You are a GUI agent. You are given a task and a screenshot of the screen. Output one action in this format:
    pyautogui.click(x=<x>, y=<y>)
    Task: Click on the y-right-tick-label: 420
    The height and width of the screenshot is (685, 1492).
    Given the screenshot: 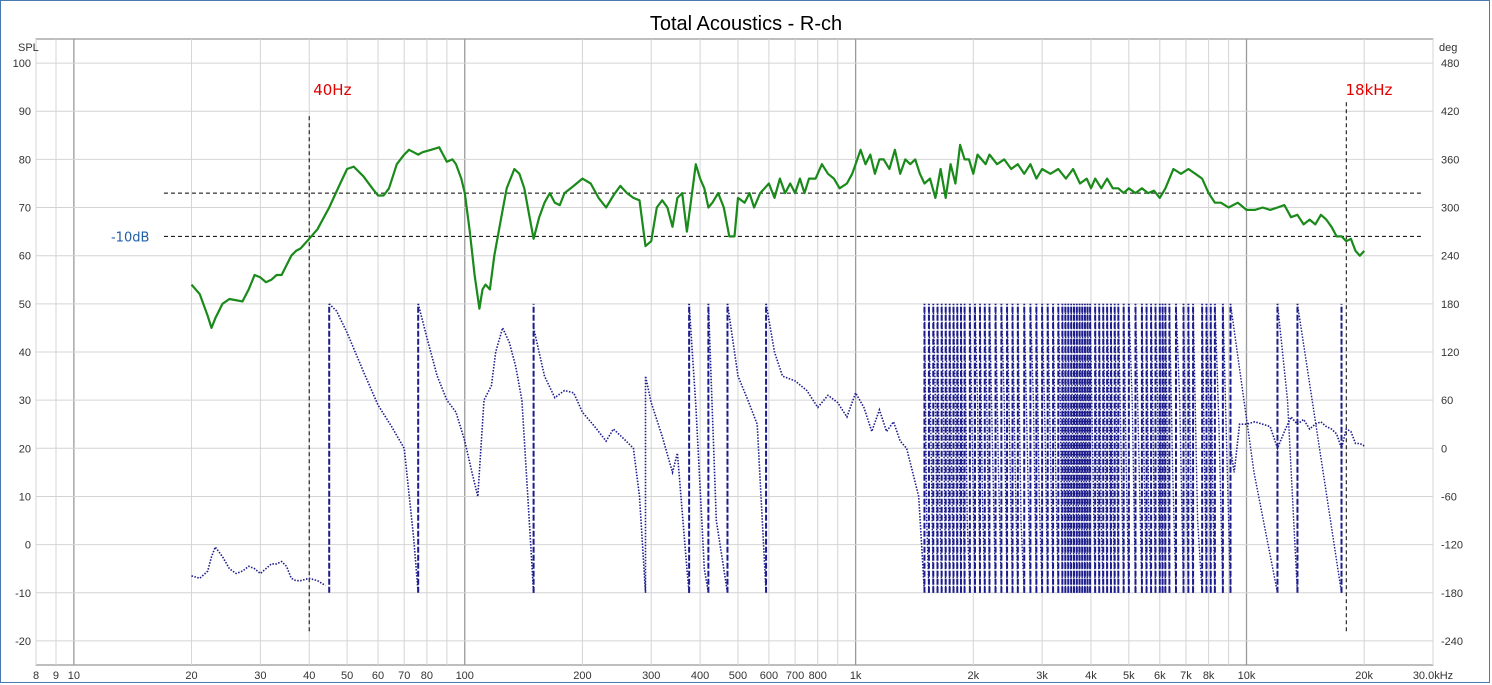 What is the action you would take?
    pyautogui.click(x=1450, y=112)
    